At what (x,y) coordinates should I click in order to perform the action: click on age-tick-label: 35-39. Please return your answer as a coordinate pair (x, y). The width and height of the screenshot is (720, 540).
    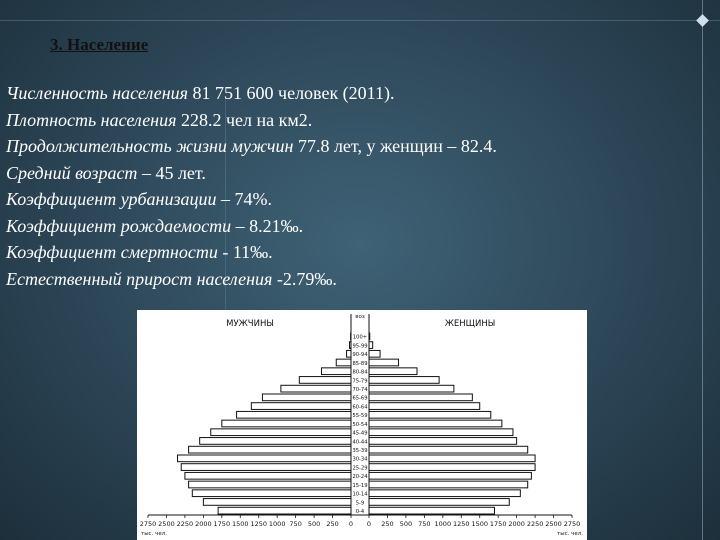
    Looking at the image, I should click on (359, 451).